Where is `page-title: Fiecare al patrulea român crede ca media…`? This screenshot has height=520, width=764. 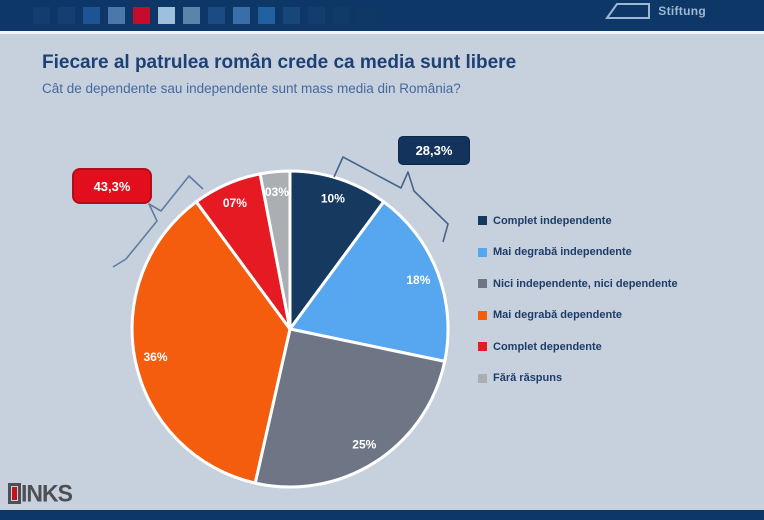
page-title: Fiecare al patrulea român crede ca media… is located at coordinates (279, 62).